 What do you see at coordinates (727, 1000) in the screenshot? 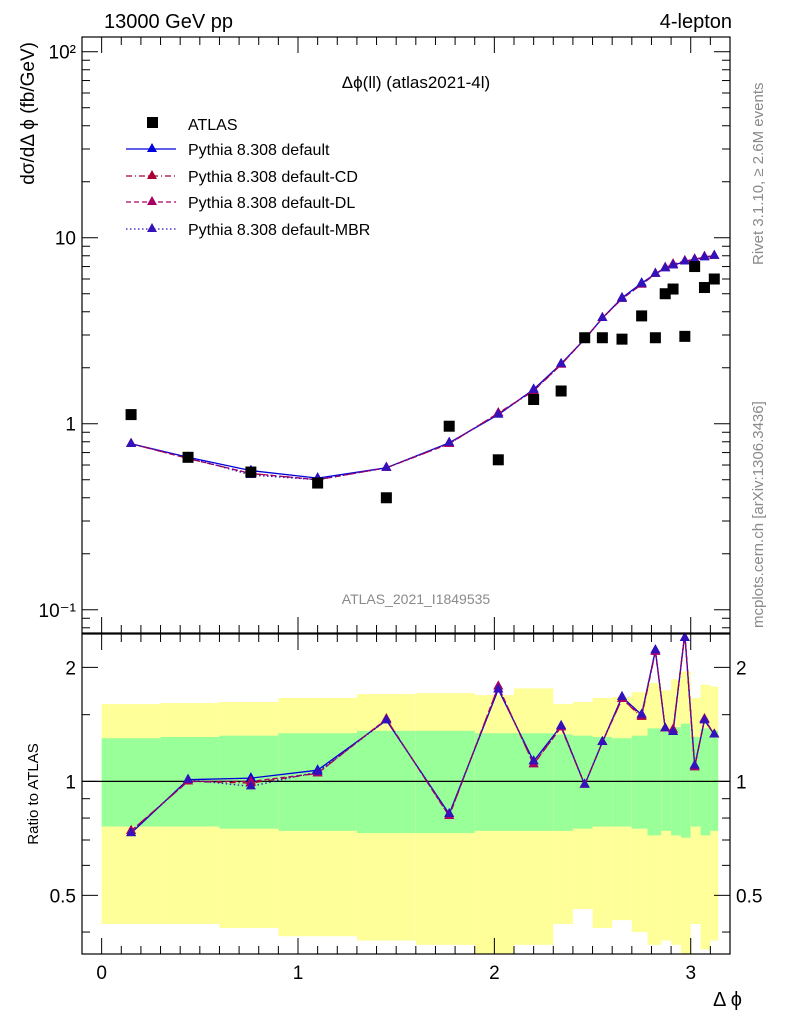
I see `x-axis-label: Δ ϕ` at bounding box center [727, 1000].